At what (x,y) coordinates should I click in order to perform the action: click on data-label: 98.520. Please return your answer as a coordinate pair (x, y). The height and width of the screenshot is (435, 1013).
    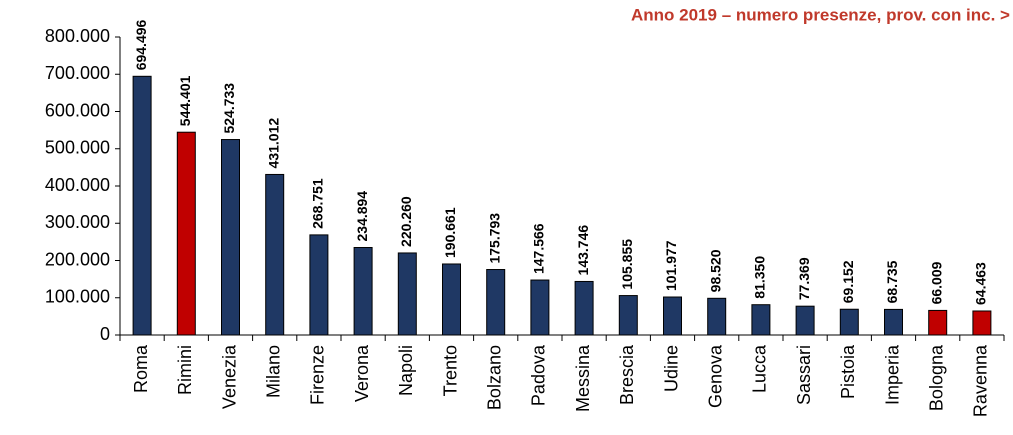
    Looking at the image, I should click on (715, 270).